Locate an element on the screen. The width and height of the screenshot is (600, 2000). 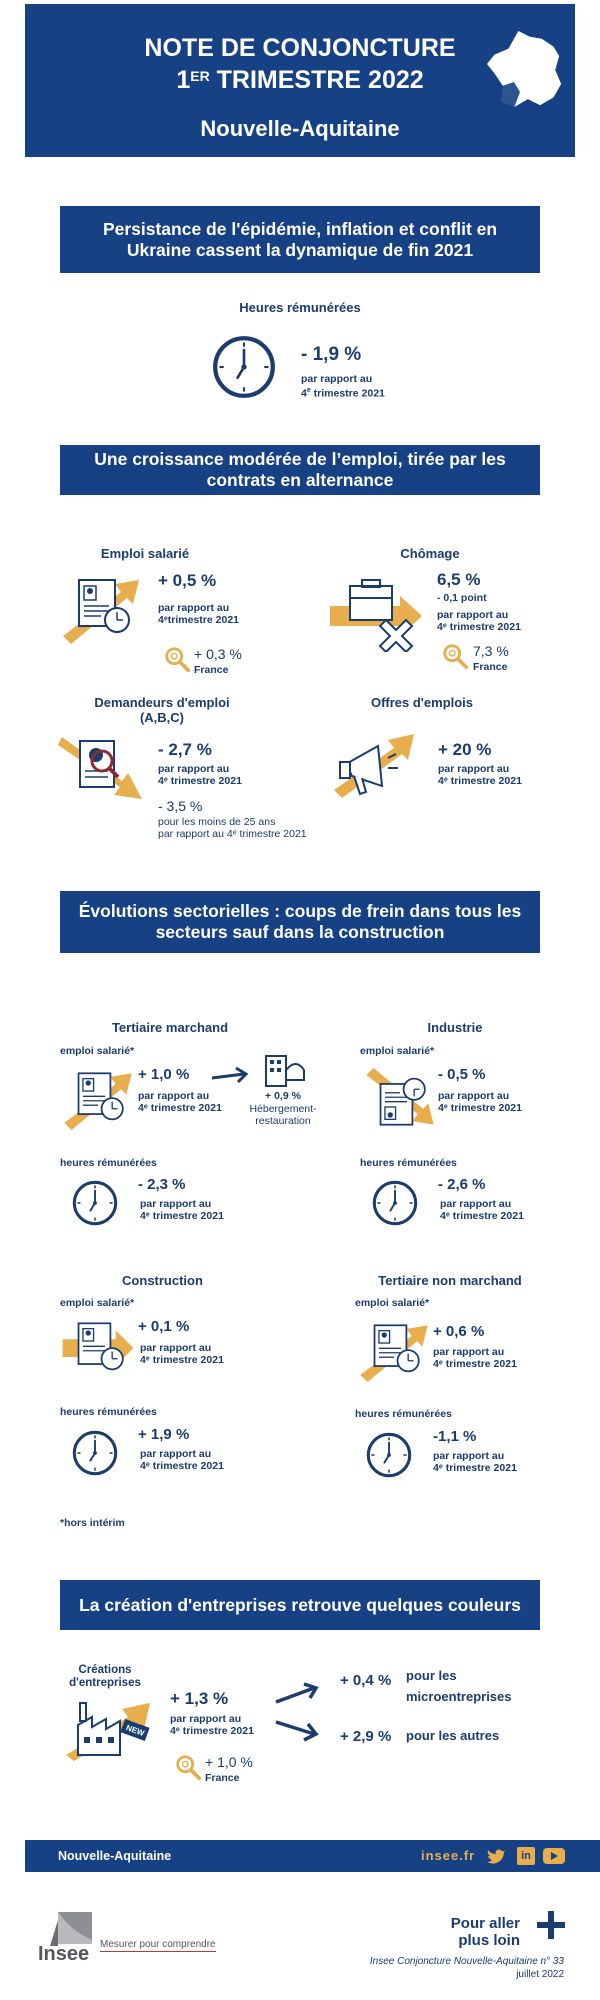
arrow-up-right-icon is located at coordinates (297, 1693).